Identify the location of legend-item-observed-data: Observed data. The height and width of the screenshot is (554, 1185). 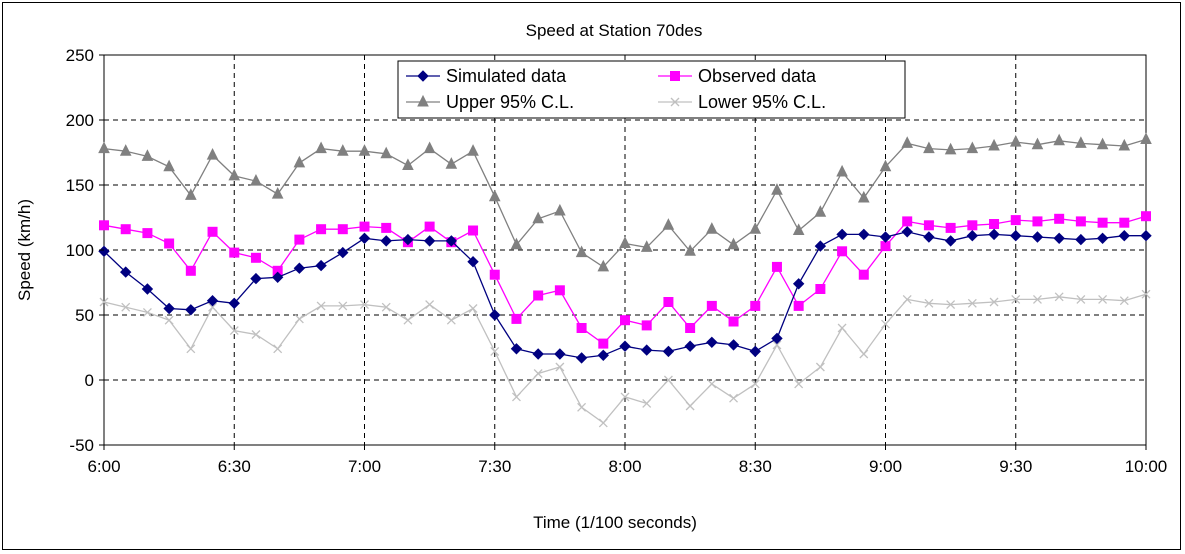
(737, 76).